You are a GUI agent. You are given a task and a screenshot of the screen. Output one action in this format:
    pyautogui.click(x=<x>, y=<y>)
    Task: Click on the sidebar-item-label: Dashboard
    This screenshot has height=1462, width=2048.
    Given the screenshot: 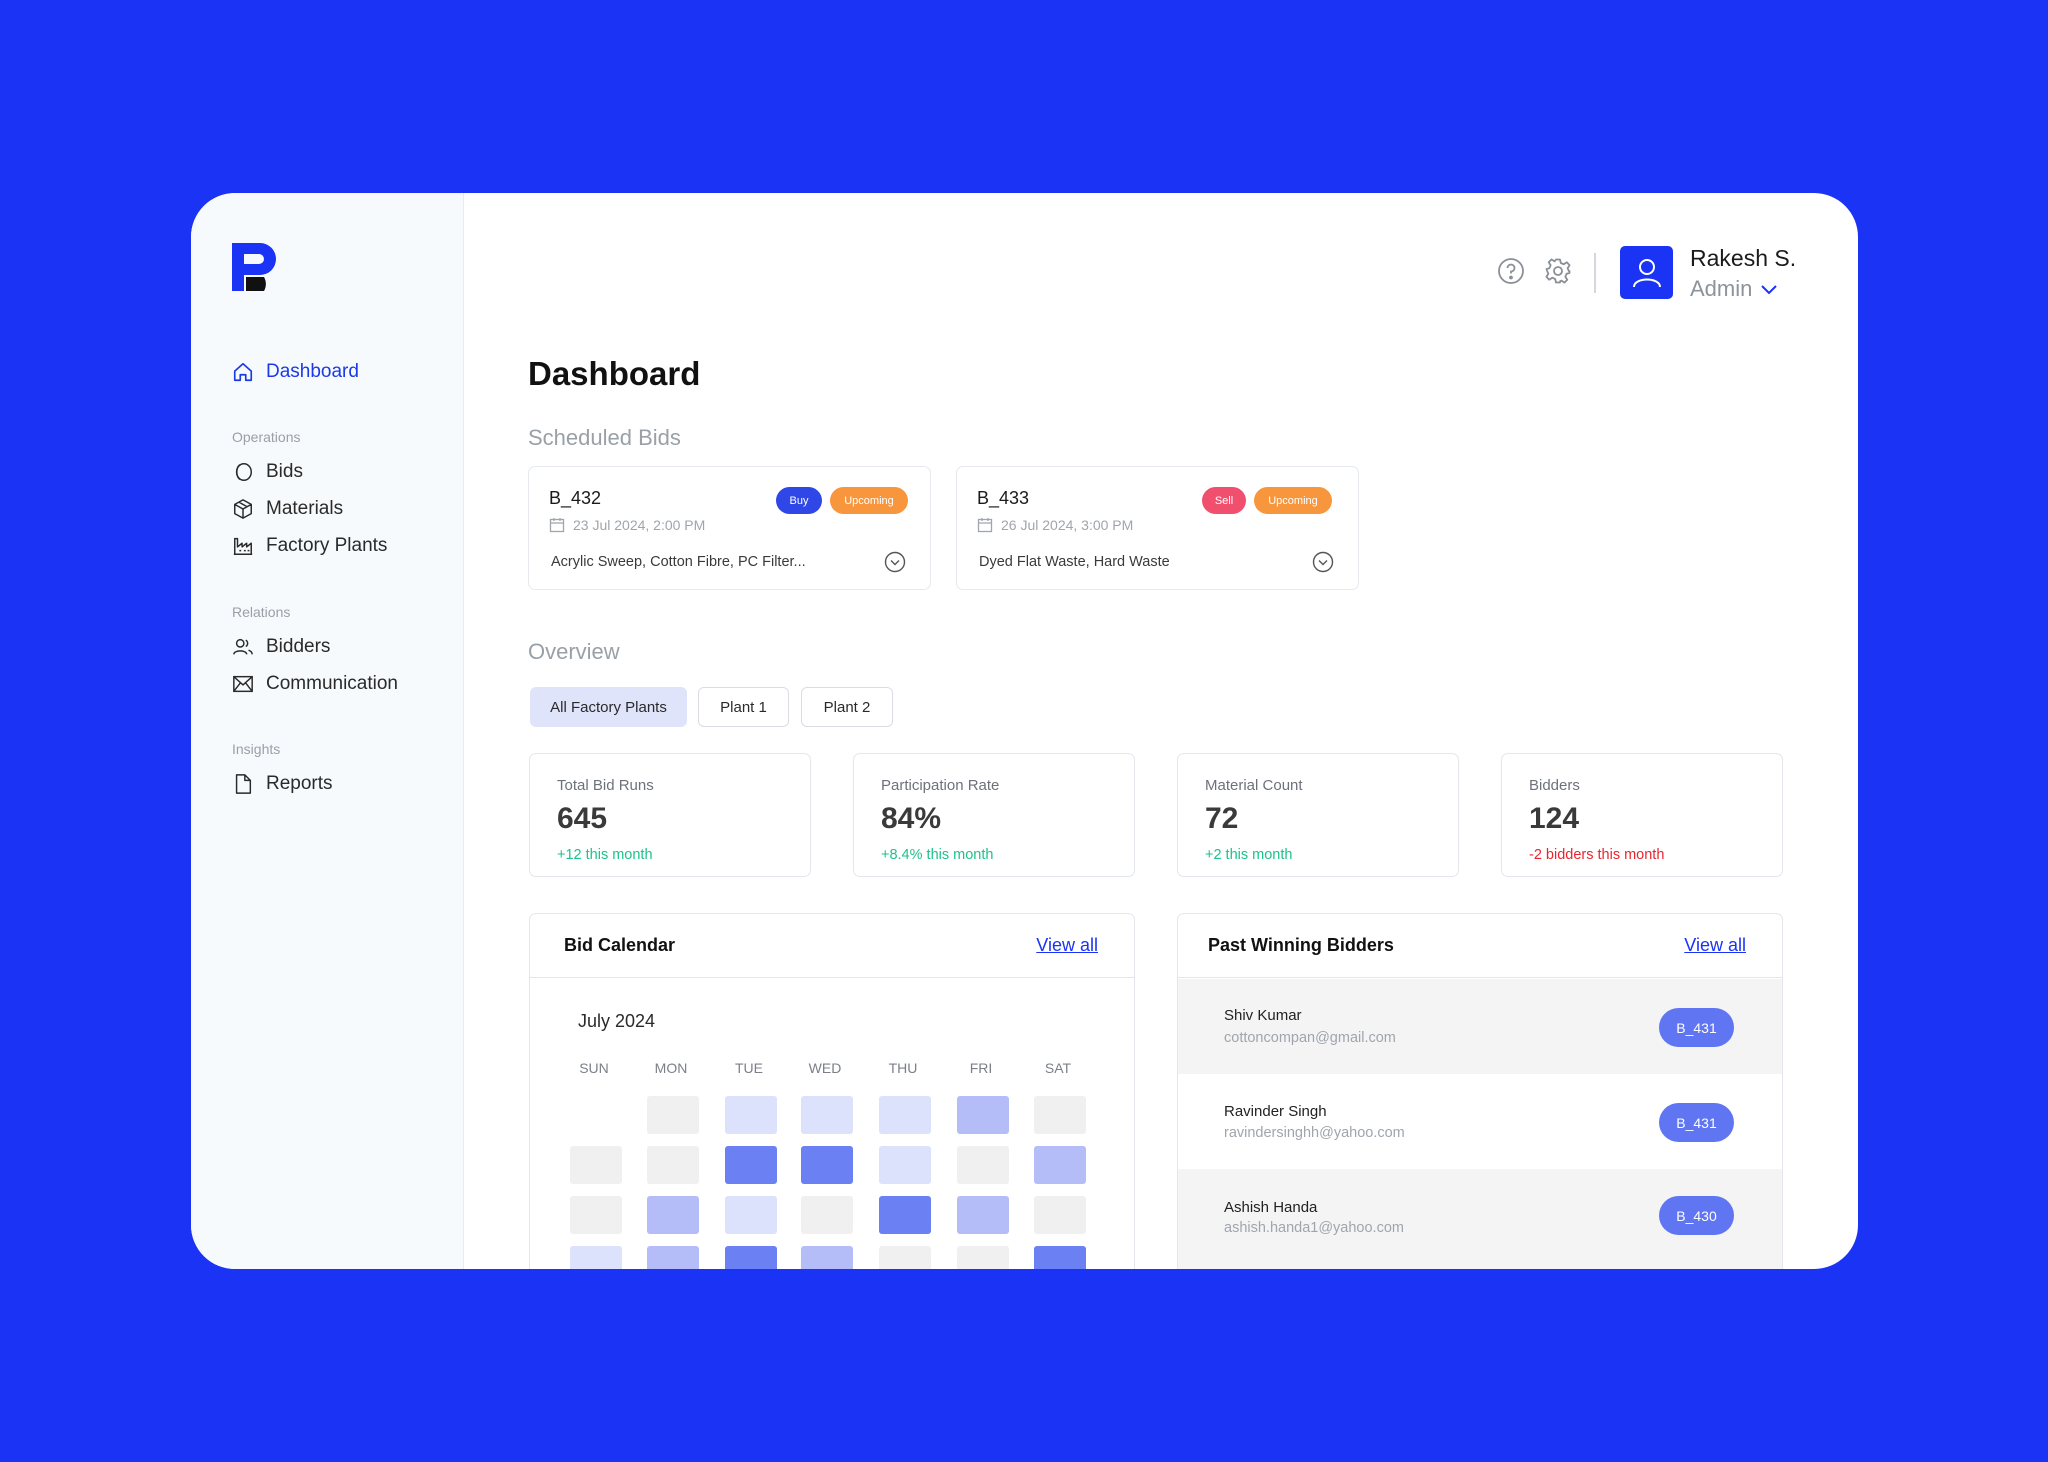 What is the action you would take?
    pyautogui.click(x=312, y=371)
    